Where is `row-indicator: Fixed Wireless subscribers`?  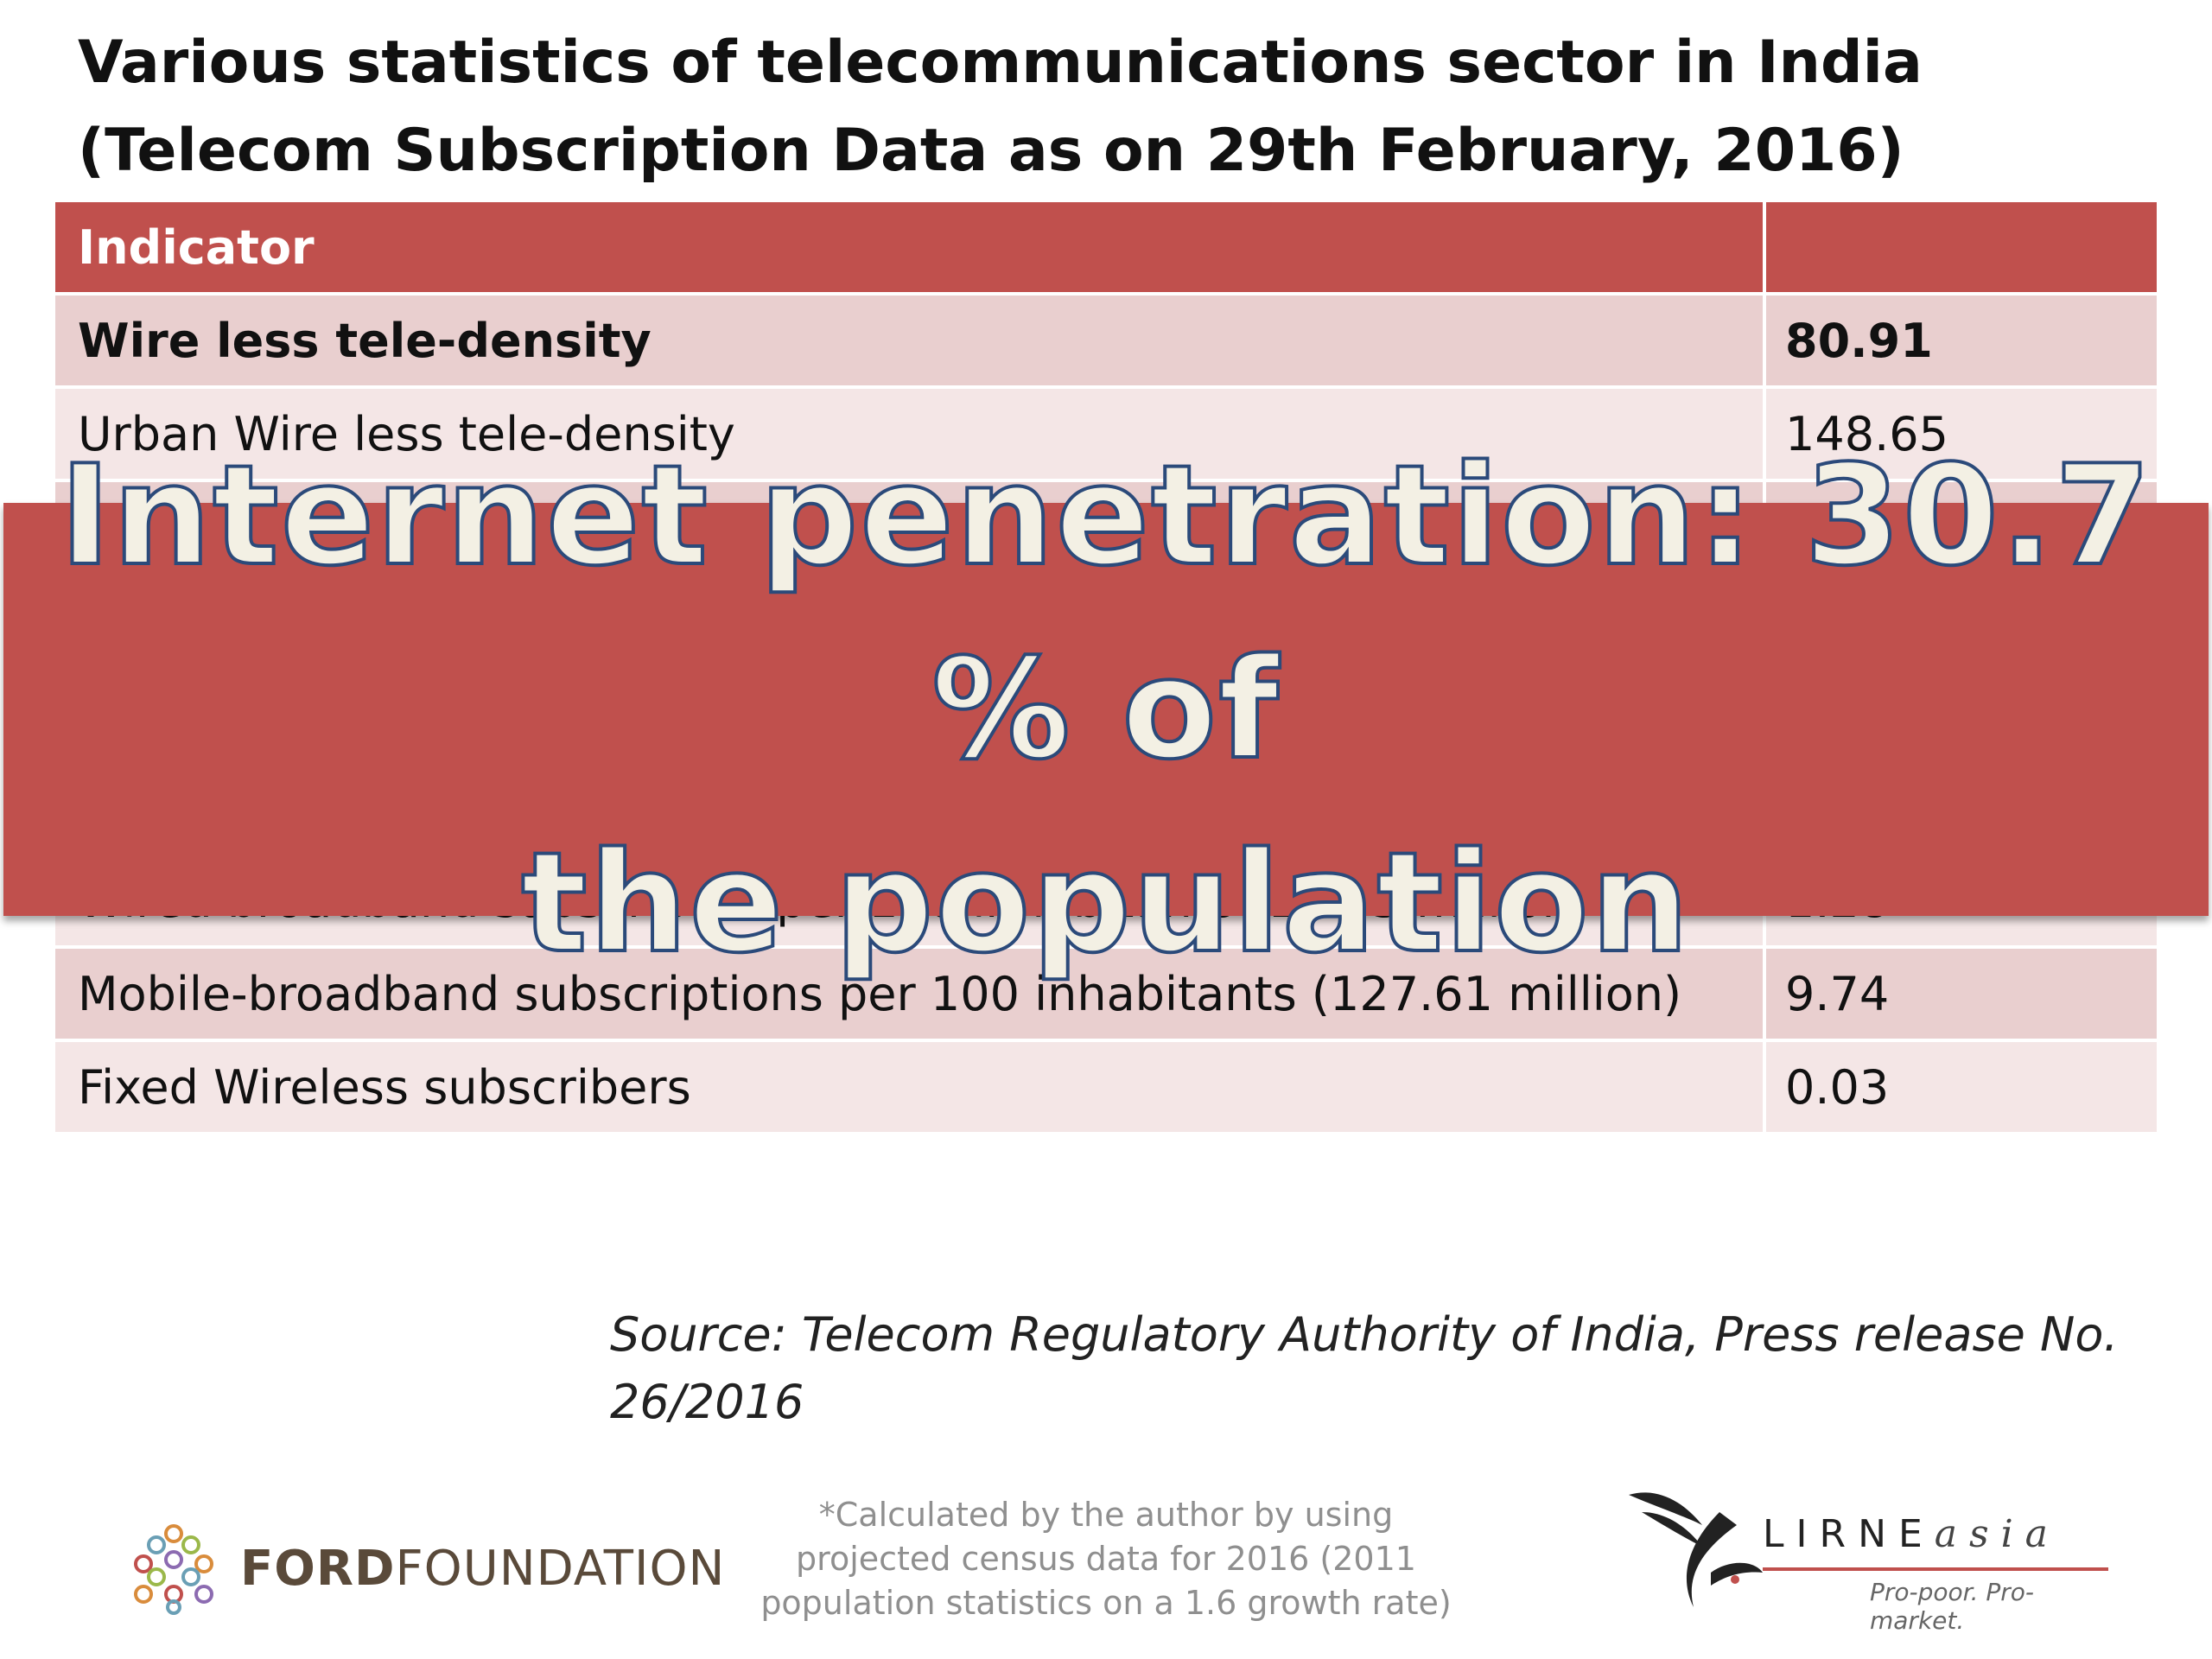 row-indicator: Fixed Wireless subscribers is located at coordinates (910, 1087).